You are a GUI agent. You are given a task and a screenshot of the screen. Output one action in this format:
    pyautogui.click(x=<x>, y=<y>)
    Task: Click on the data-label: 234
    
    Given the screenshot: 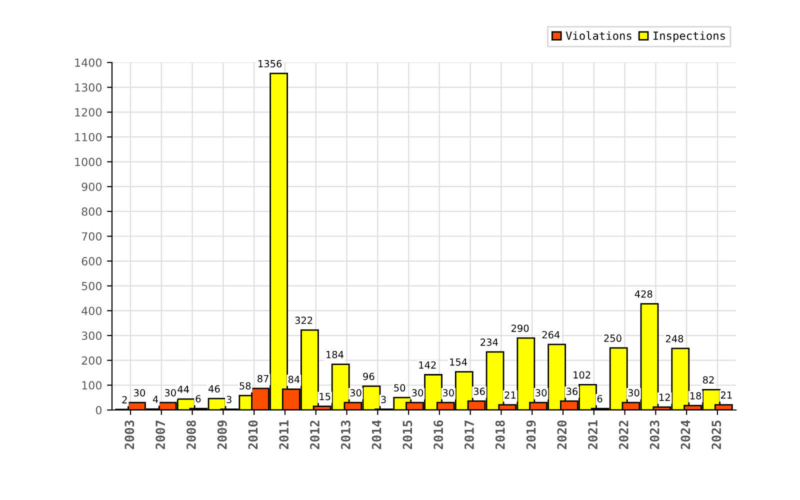 What is the action you would take?
    pyautogui.click(x=489, y=342)
    